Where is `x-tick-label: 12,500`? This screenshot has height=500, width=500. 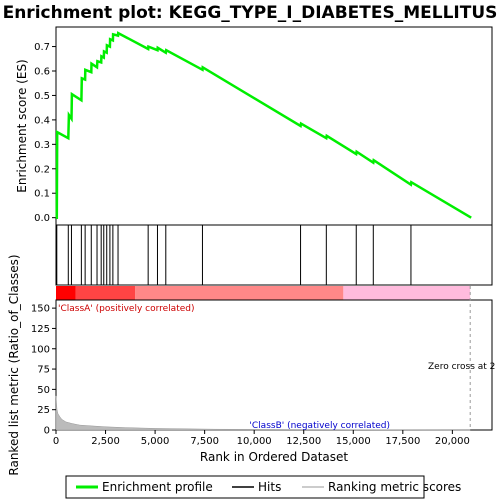 x-tick-label: 12,500 is located at coordinates (303, 441).